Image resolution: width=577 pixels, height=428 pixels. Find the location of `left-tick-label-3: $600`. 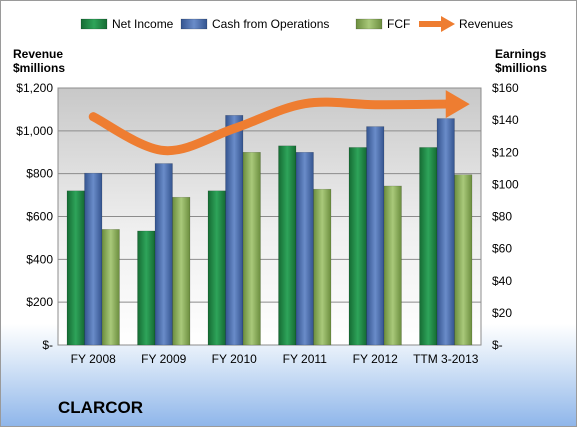

left-tick-label-3: $600 is located at coordinates (39, 217).